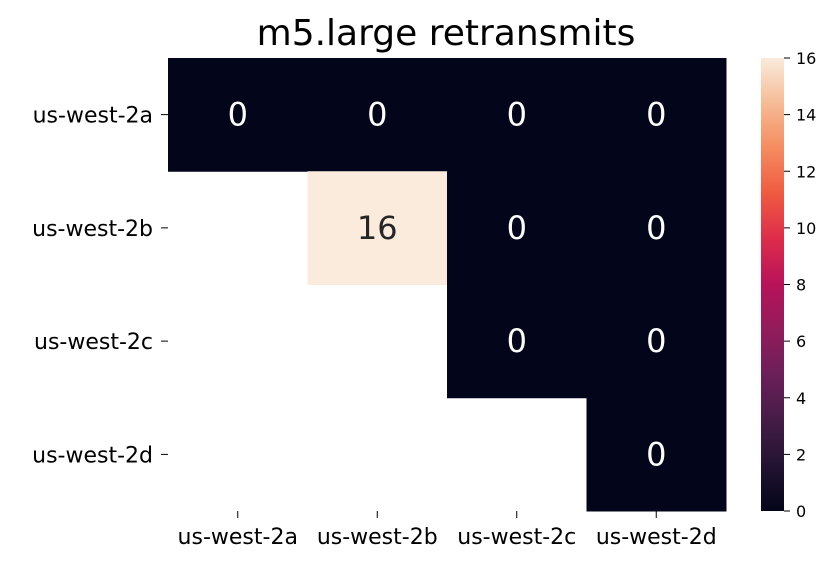 The width and height of the screenshot is (839, 565). I want to click on colorbar-tick-label: 4, so click(801, 398).